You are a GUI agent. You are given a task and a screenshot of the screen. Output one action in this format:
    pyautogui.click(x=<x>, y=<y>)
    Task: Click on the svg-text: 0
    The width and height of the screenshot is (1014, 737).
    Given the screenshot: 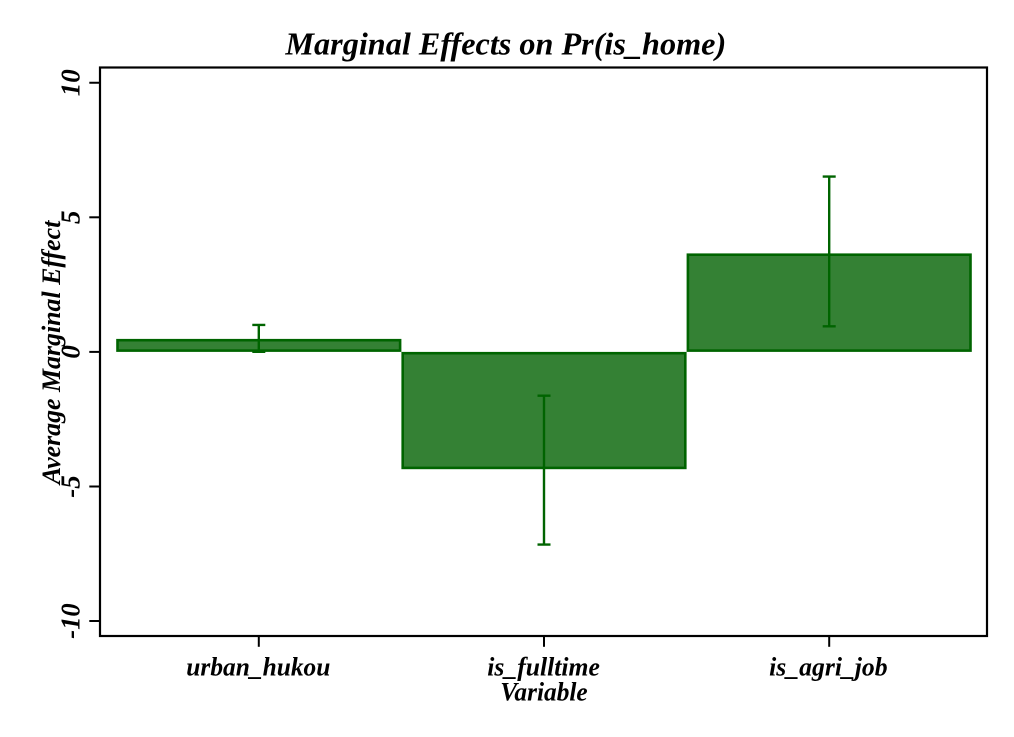 What is the action you would take?
    pyautogui.click(x=71, y=352)
    